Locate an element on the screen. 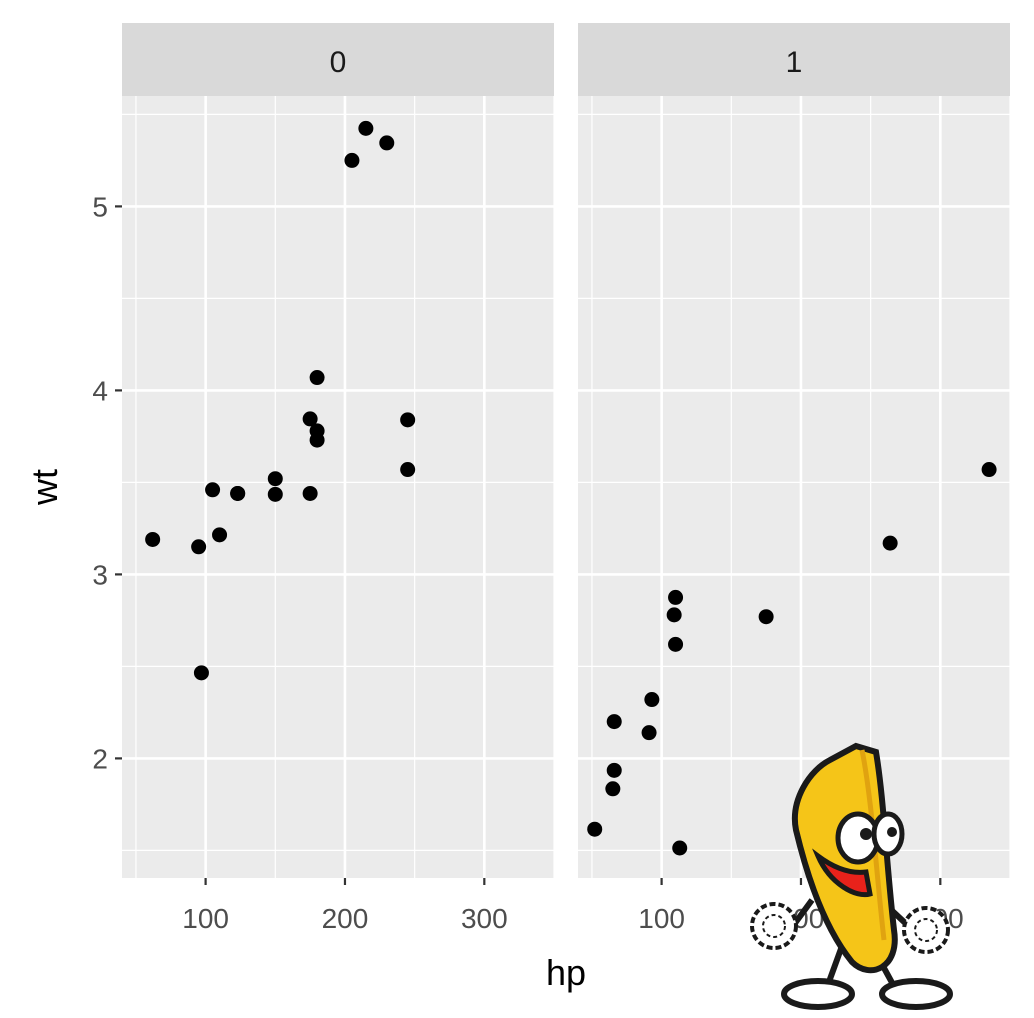  x-axis-title: hp is located at coordinates (566, 972).